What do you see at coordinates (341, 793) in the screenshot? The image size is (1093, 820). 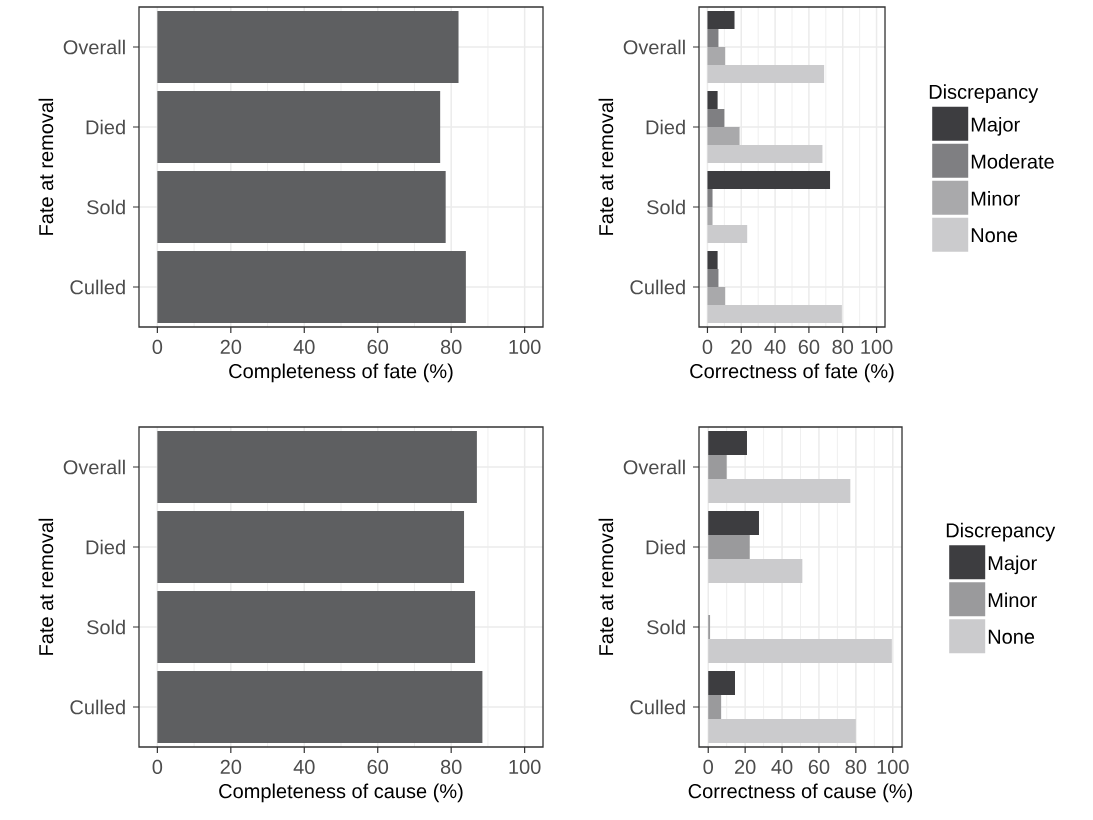 I see `x-axis-title: Completeness of cause (%)` at bounding box center [341, 793].